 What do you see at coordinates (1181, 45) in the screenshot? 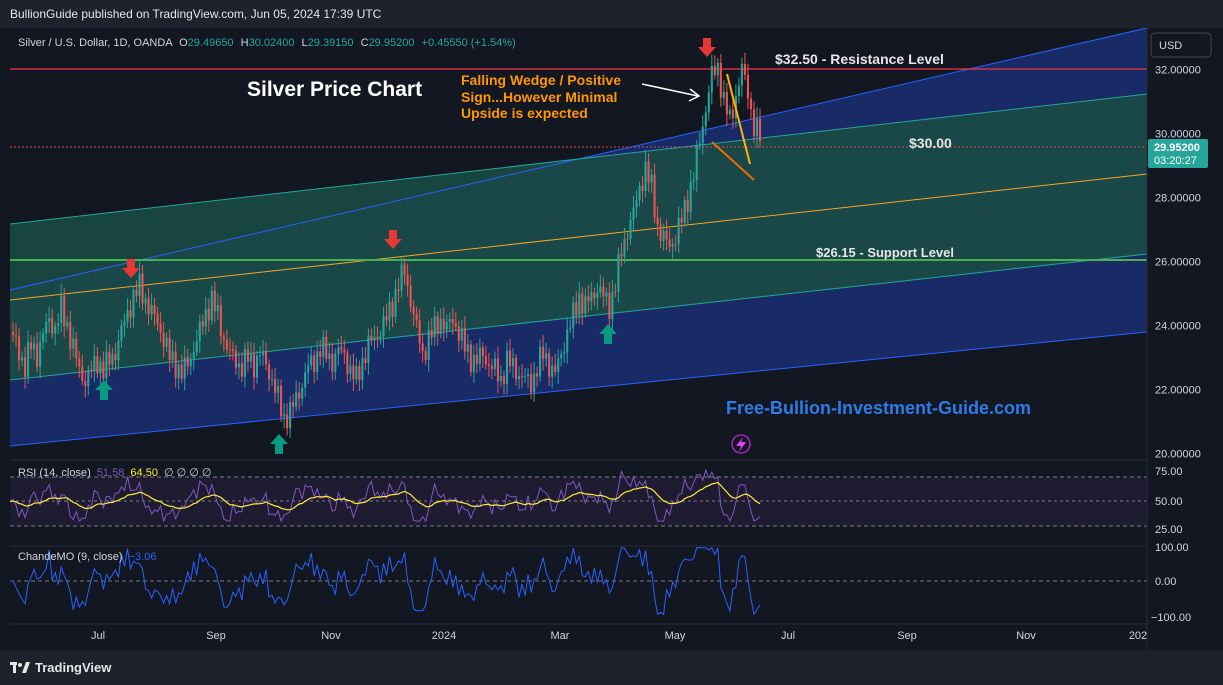
I see `currency-button: USD` at bounding box center [1181, 45].